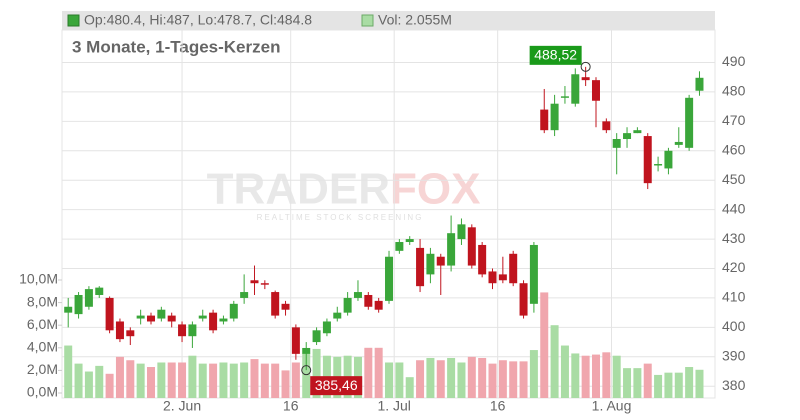 The width and height of the screenshot is (800, 420). What do you see at coordinates (336, 385) in the screenshot?
I see `extreme-label: 385,46` at bounding box center [336, 385].